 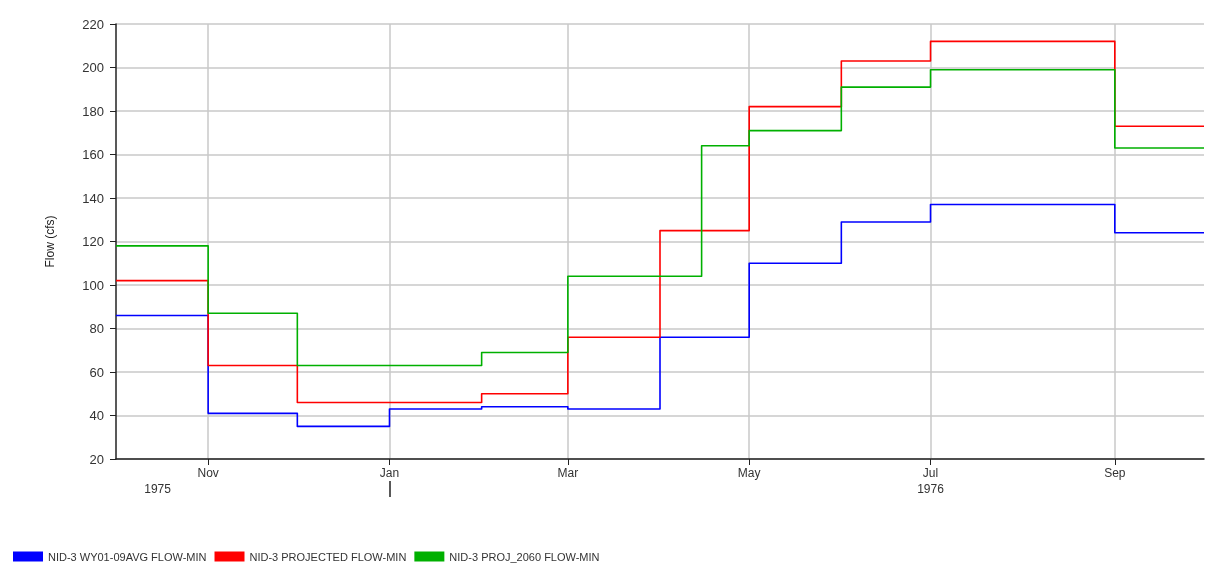 What do you see at coordinates (208, 473) in the screenshot?
I see `x-tick-label: Nov` at bounding box center [208, 473].